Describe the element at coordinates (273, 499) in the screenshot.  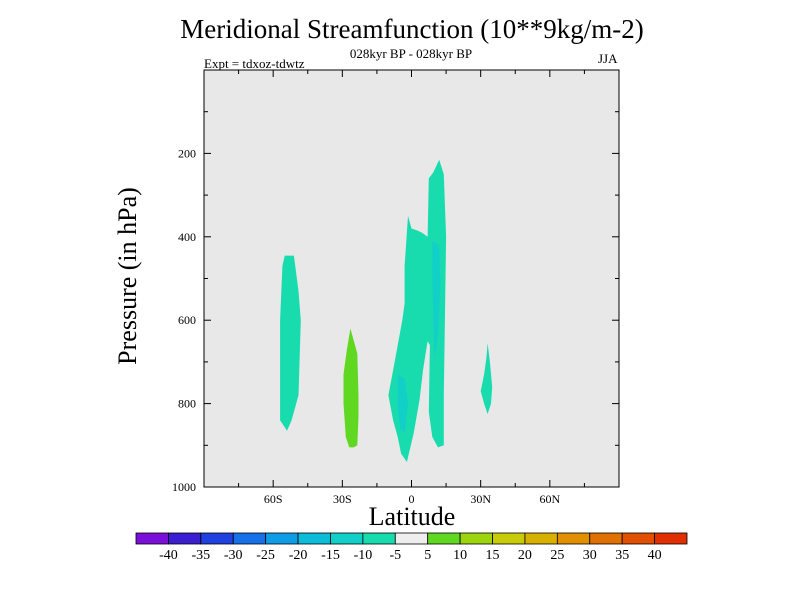
I see `x-tick-label: 60S` at that location.